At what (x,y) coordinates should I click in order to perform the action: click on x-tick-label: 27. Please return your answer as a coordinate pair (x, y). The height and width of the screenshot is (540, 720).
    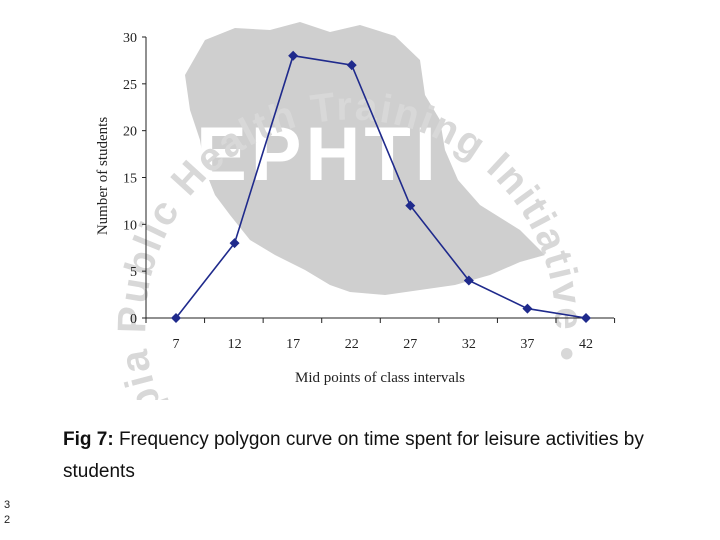
    Looking at the image, I should click on (410, 344).